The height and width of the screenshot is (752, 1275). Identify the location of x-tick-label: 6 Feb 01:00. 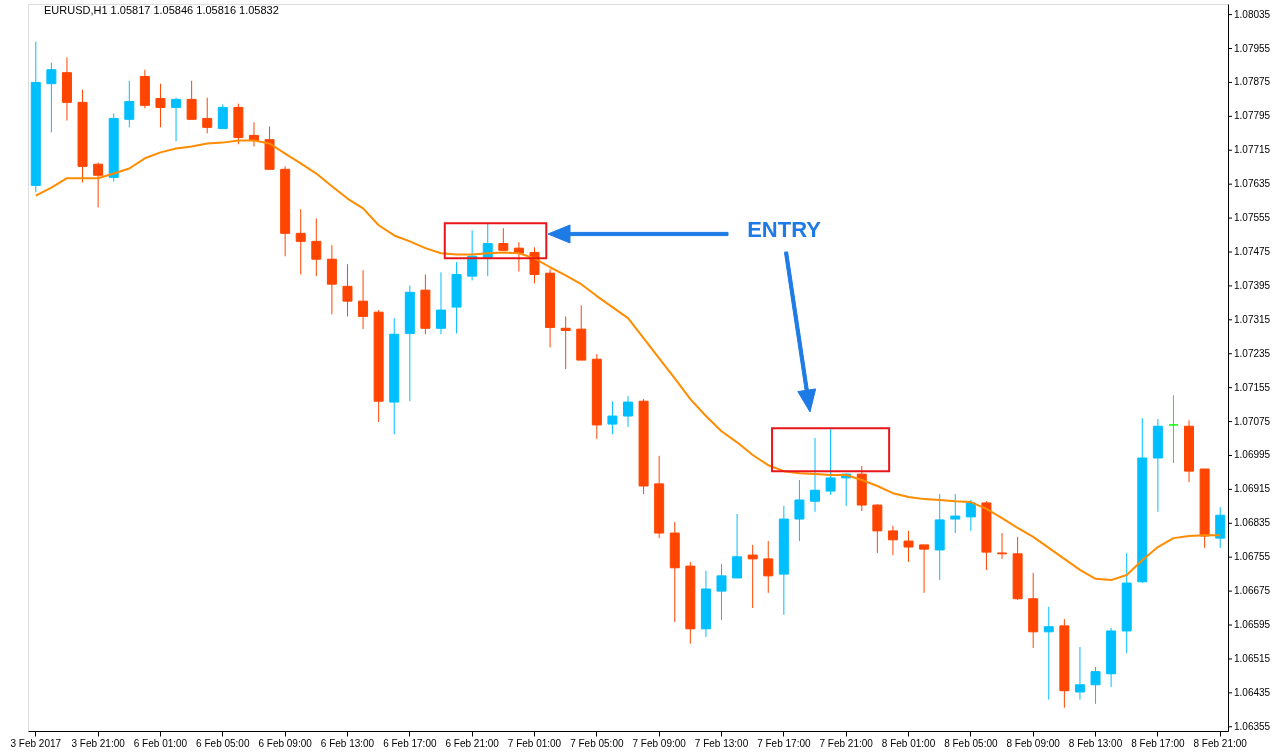
(160, 743).